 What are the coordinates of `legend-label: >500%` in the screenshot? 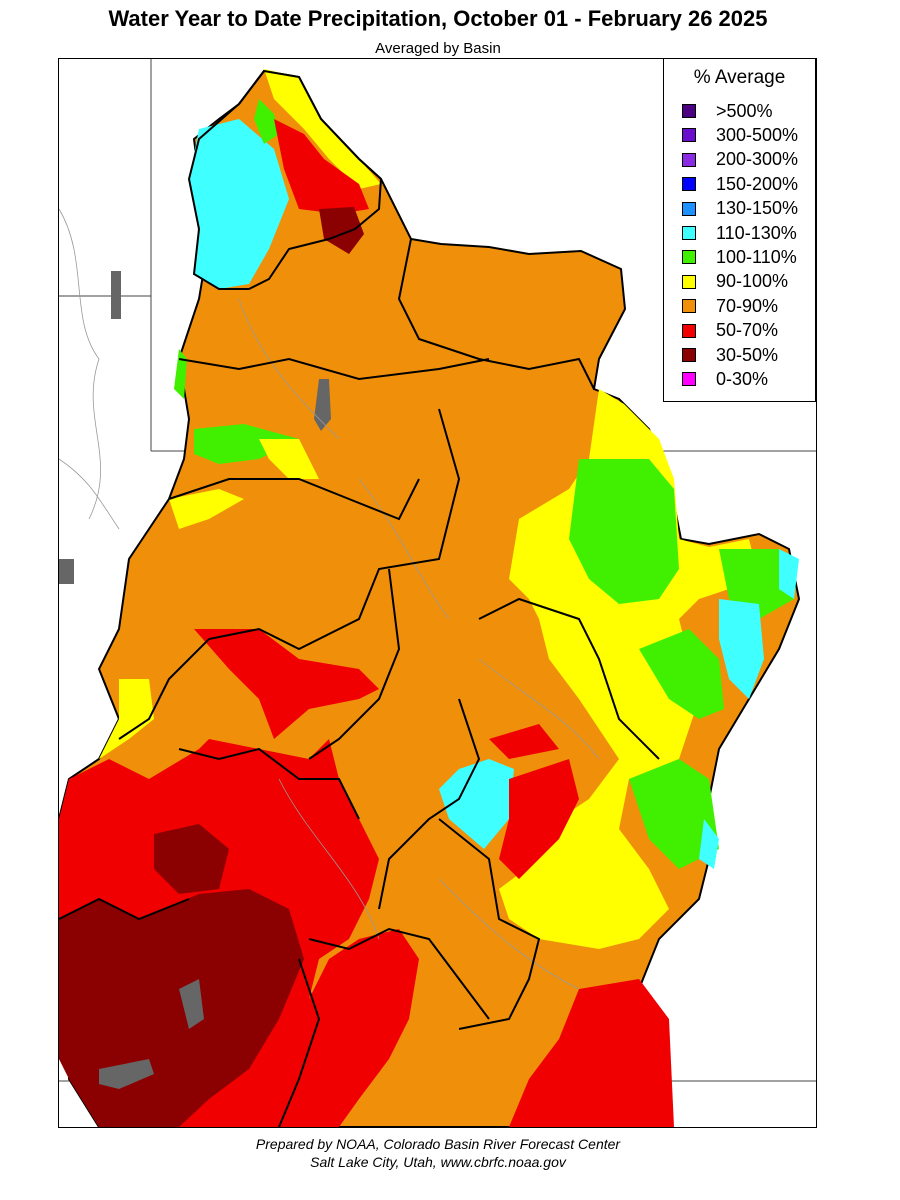 It's located at (744, 110).